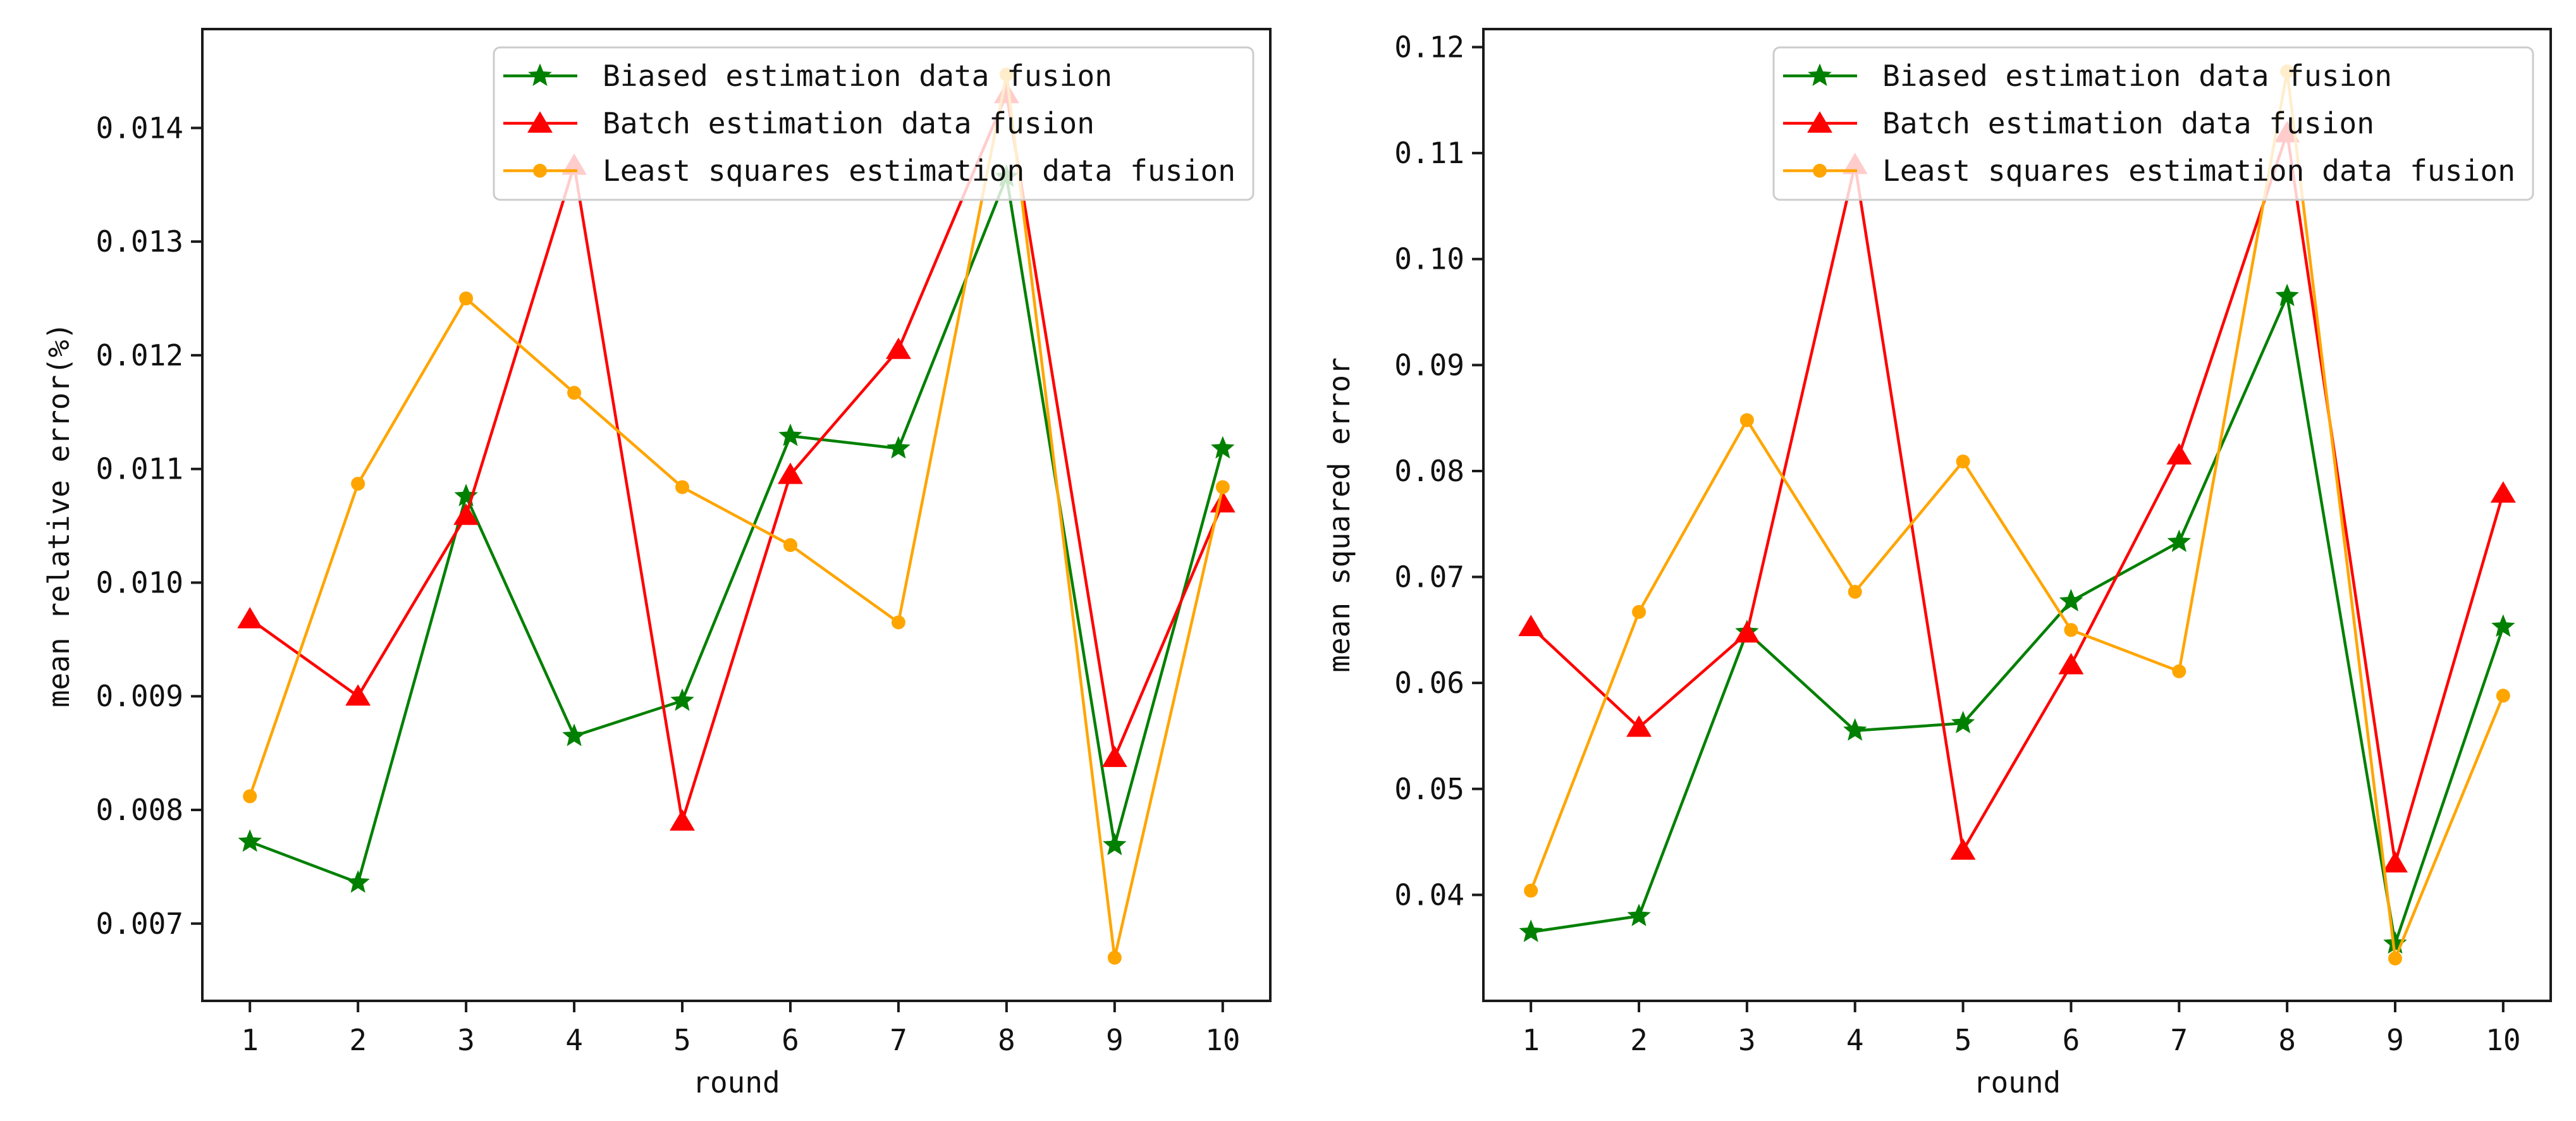 The image size is (2576, 1121). What do you see at coordinates (849, 123) in the screenshot?
I see `legend-label: Batch estimation data fusion` at bounding box center [849, 123].